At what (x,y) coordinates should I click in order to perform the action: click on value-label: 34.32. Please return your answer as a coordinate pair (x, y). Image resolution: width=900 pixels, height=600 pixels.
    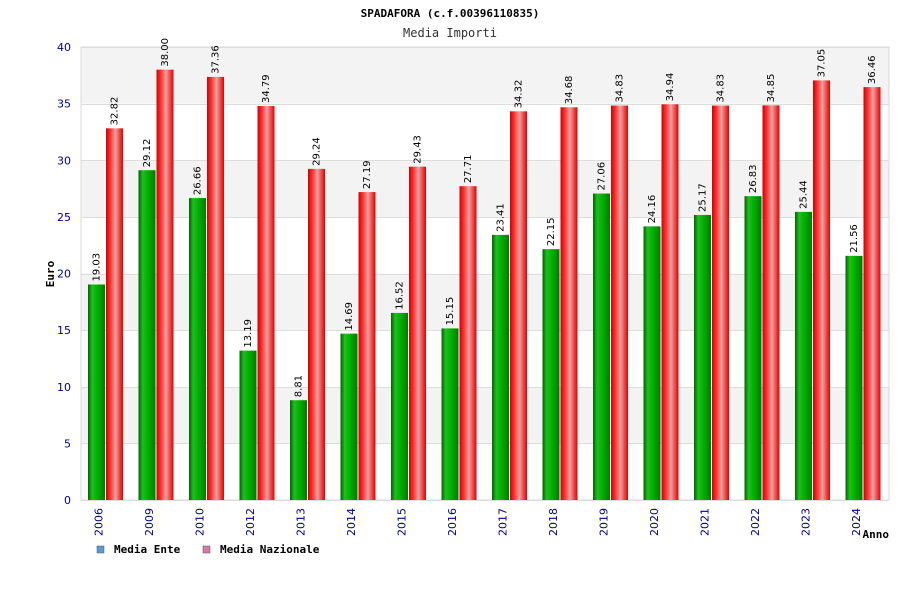
    Looking at the image, I should click on (519, 94).